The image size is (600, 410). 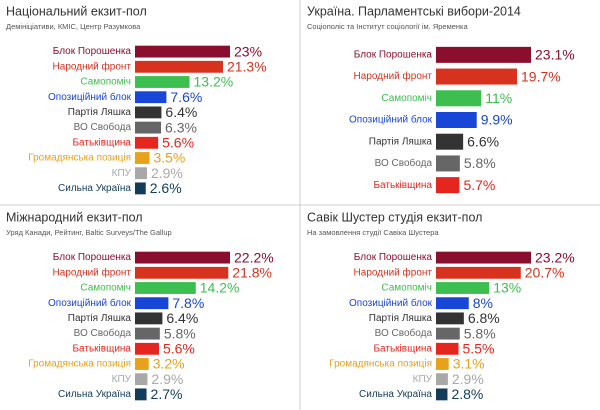 What do you see at coordinates (188, 303) in the screenshot?
I see `value-label: 7.8%` at bounding box center [188, 303].